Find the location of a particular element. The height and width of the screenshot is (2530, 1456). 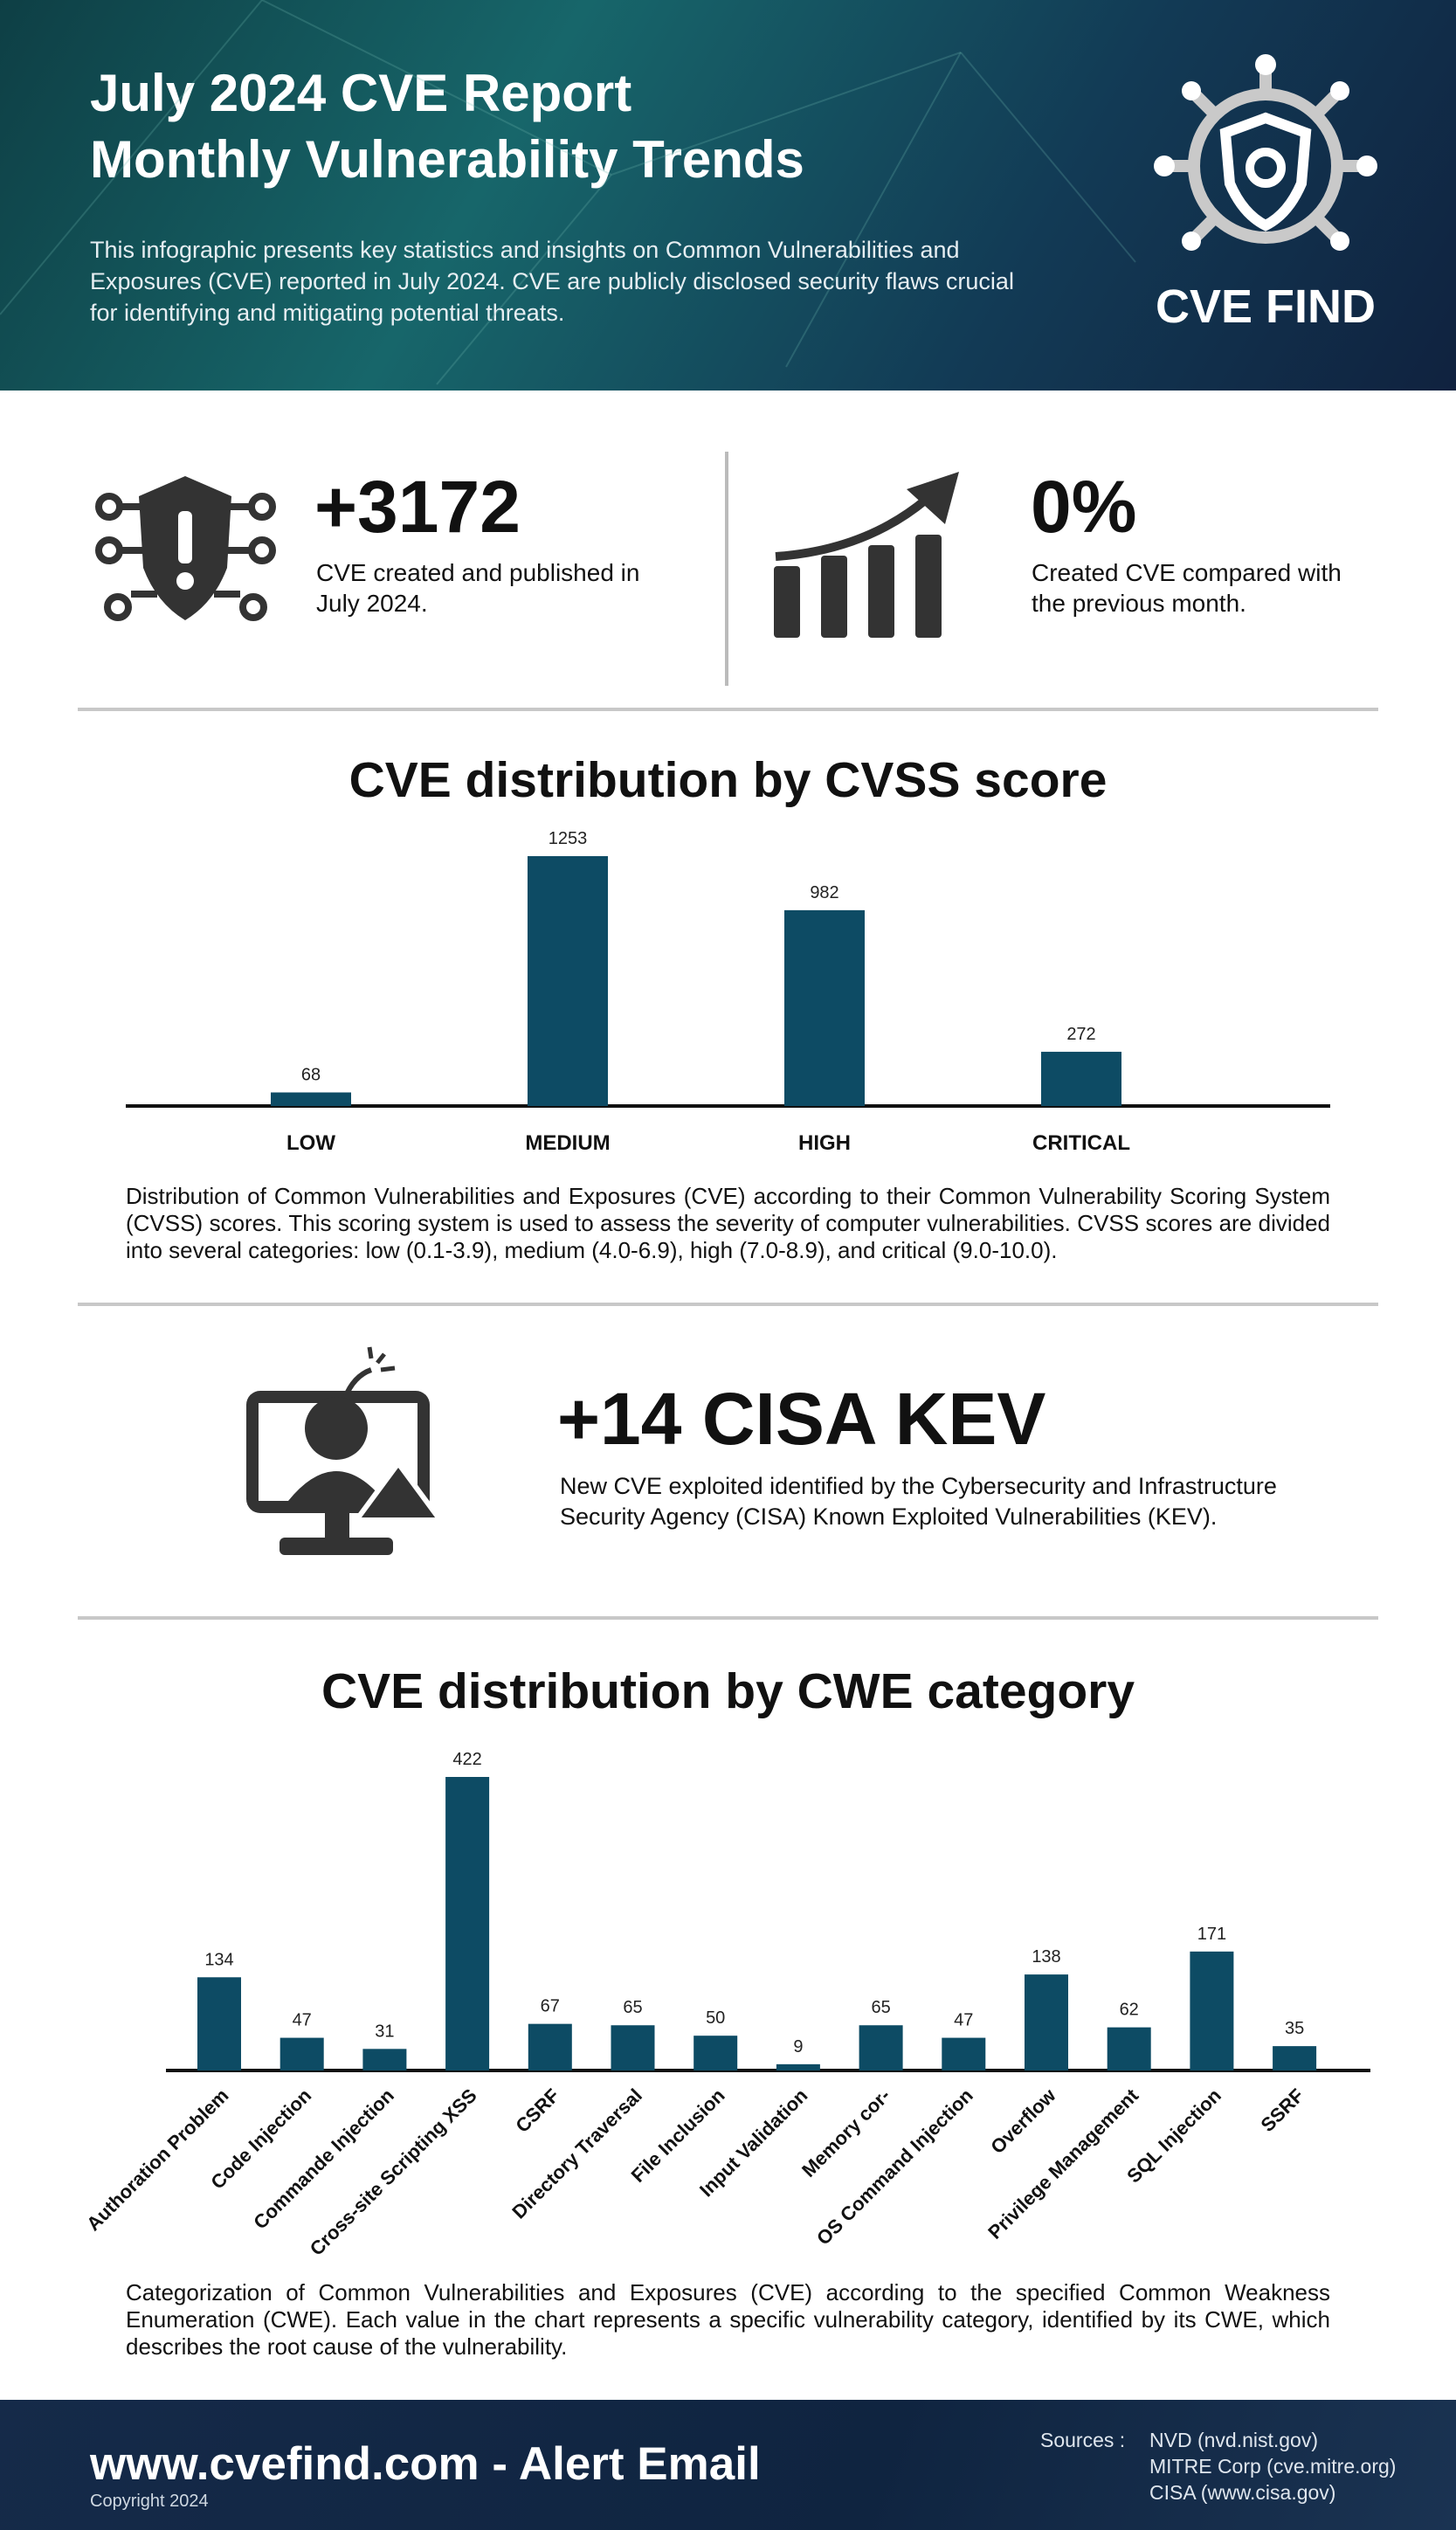

growth-icon is located at coordinates (866, 555).